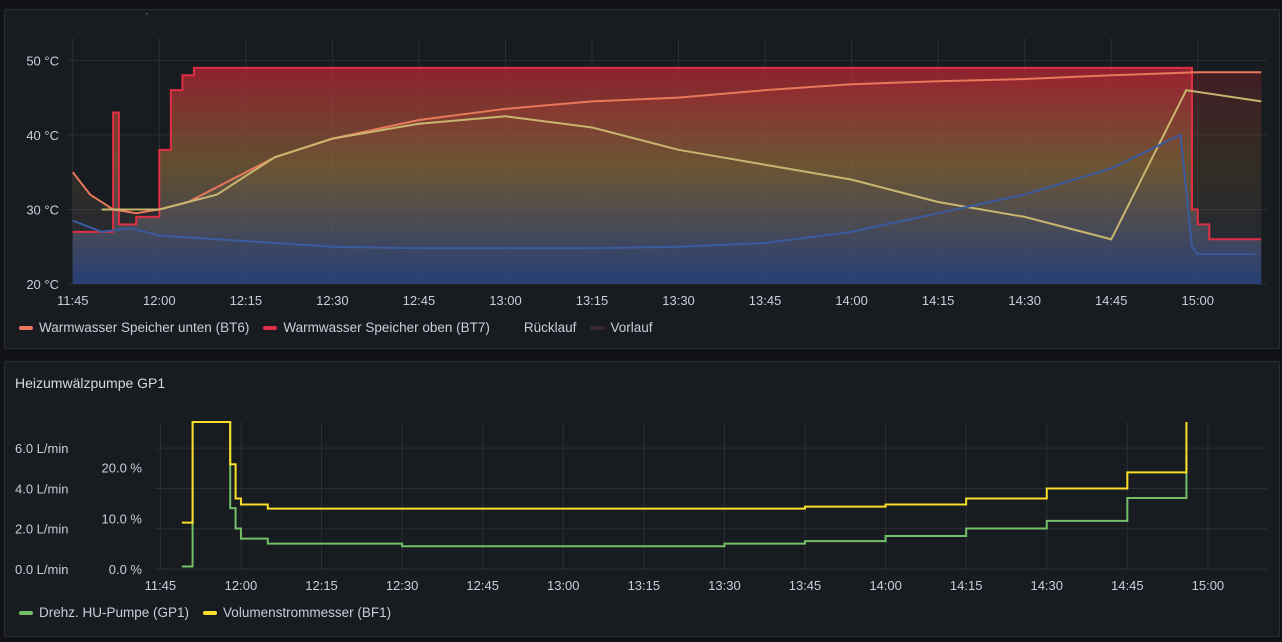  Describe the element at coordinates (41, 488) in the screenshot. I see `y-tick-label-left: 4.0 L/min` at that location.